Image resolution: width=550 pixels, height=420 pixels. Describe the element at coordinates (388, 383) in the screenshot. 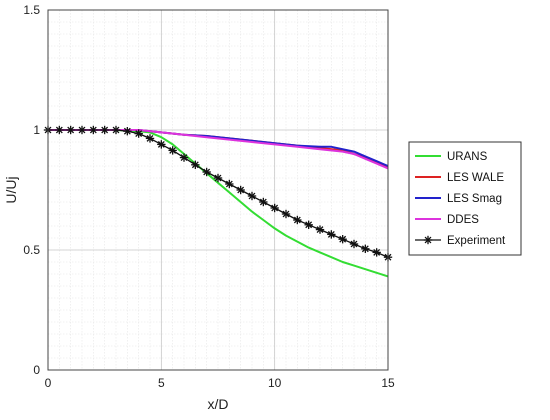

I see `x-tick-label: 15` at that location.